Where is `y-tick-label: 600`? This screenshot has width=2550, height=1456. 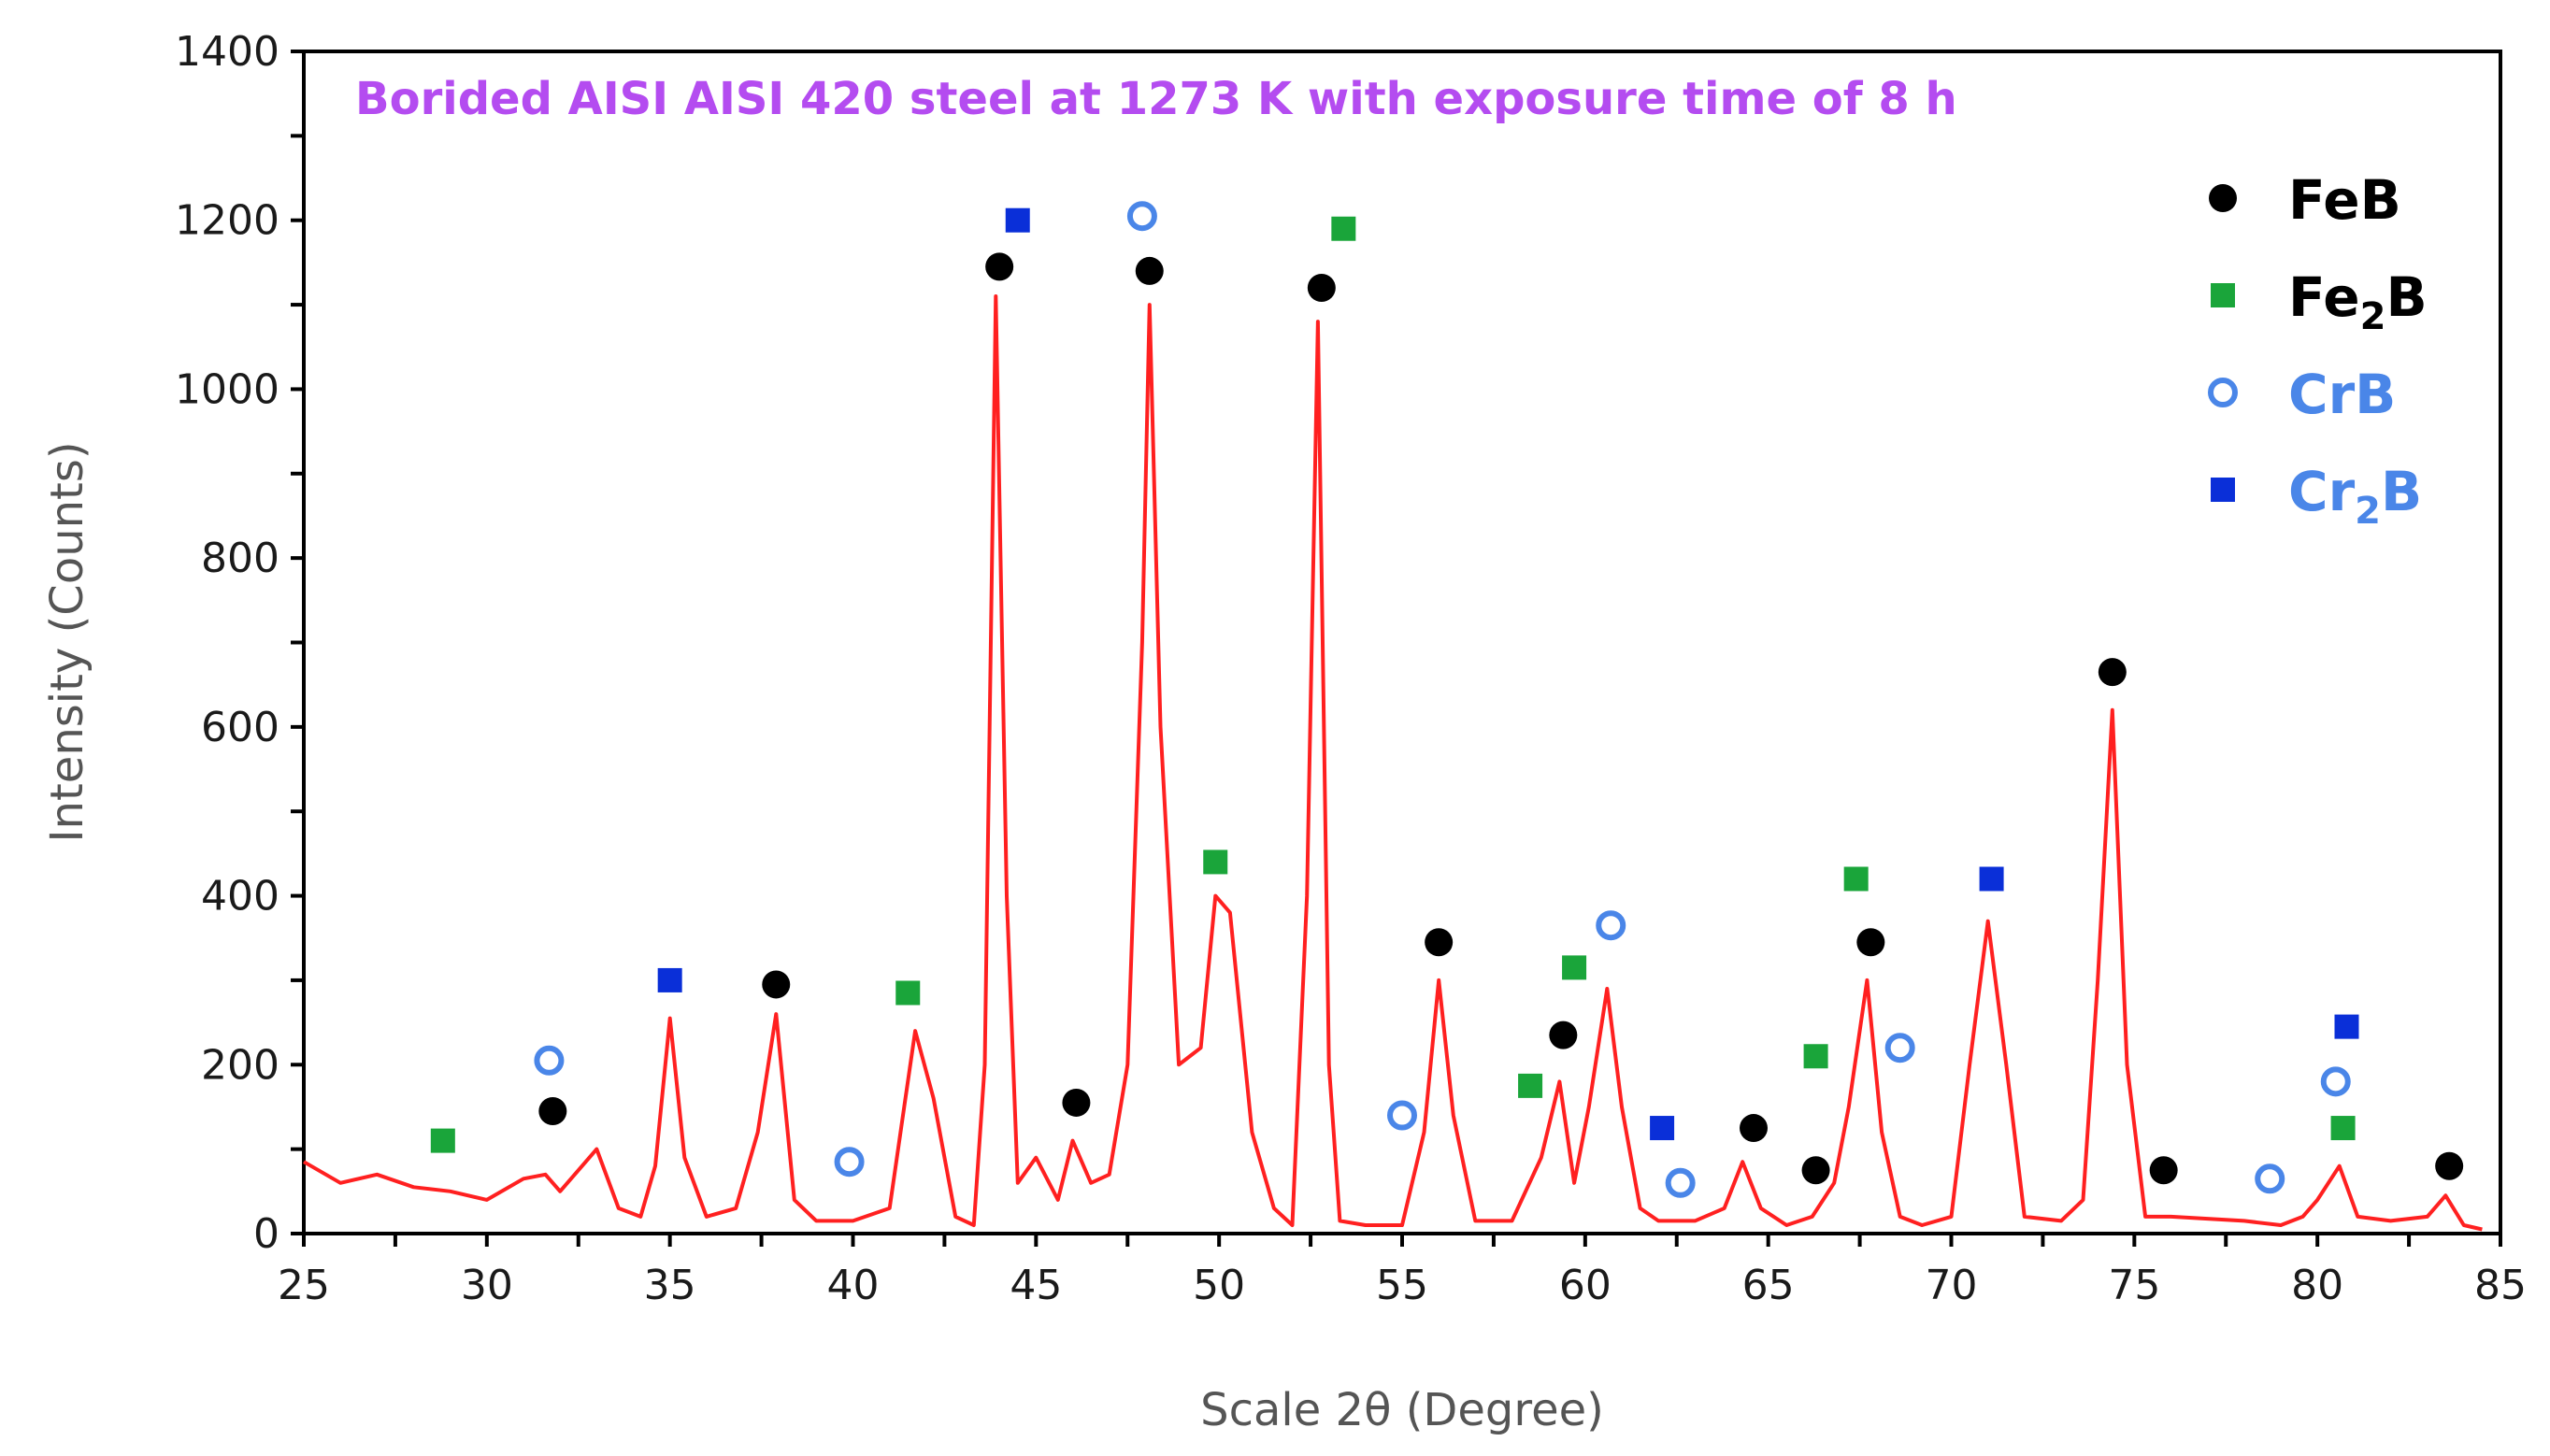
y-tick-label: 600 is located at coordinates (240, 727).